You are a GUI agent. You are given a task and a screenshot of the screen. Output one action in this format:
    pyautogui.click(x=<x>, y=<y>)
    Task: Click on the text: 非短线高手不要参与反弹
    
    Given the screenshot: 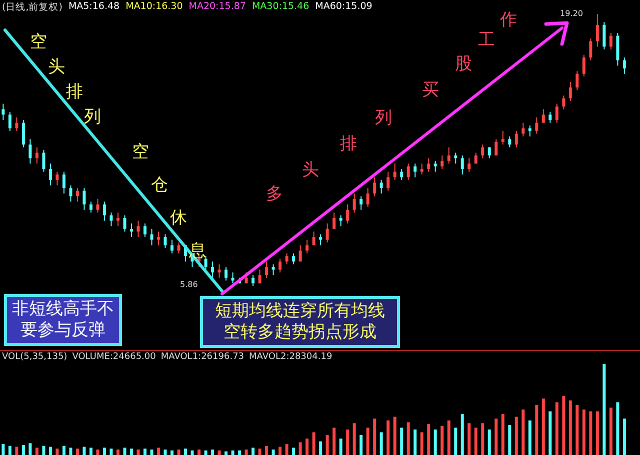 What is the action you would take?
    pyautogui.click(x=63, y=320)
    